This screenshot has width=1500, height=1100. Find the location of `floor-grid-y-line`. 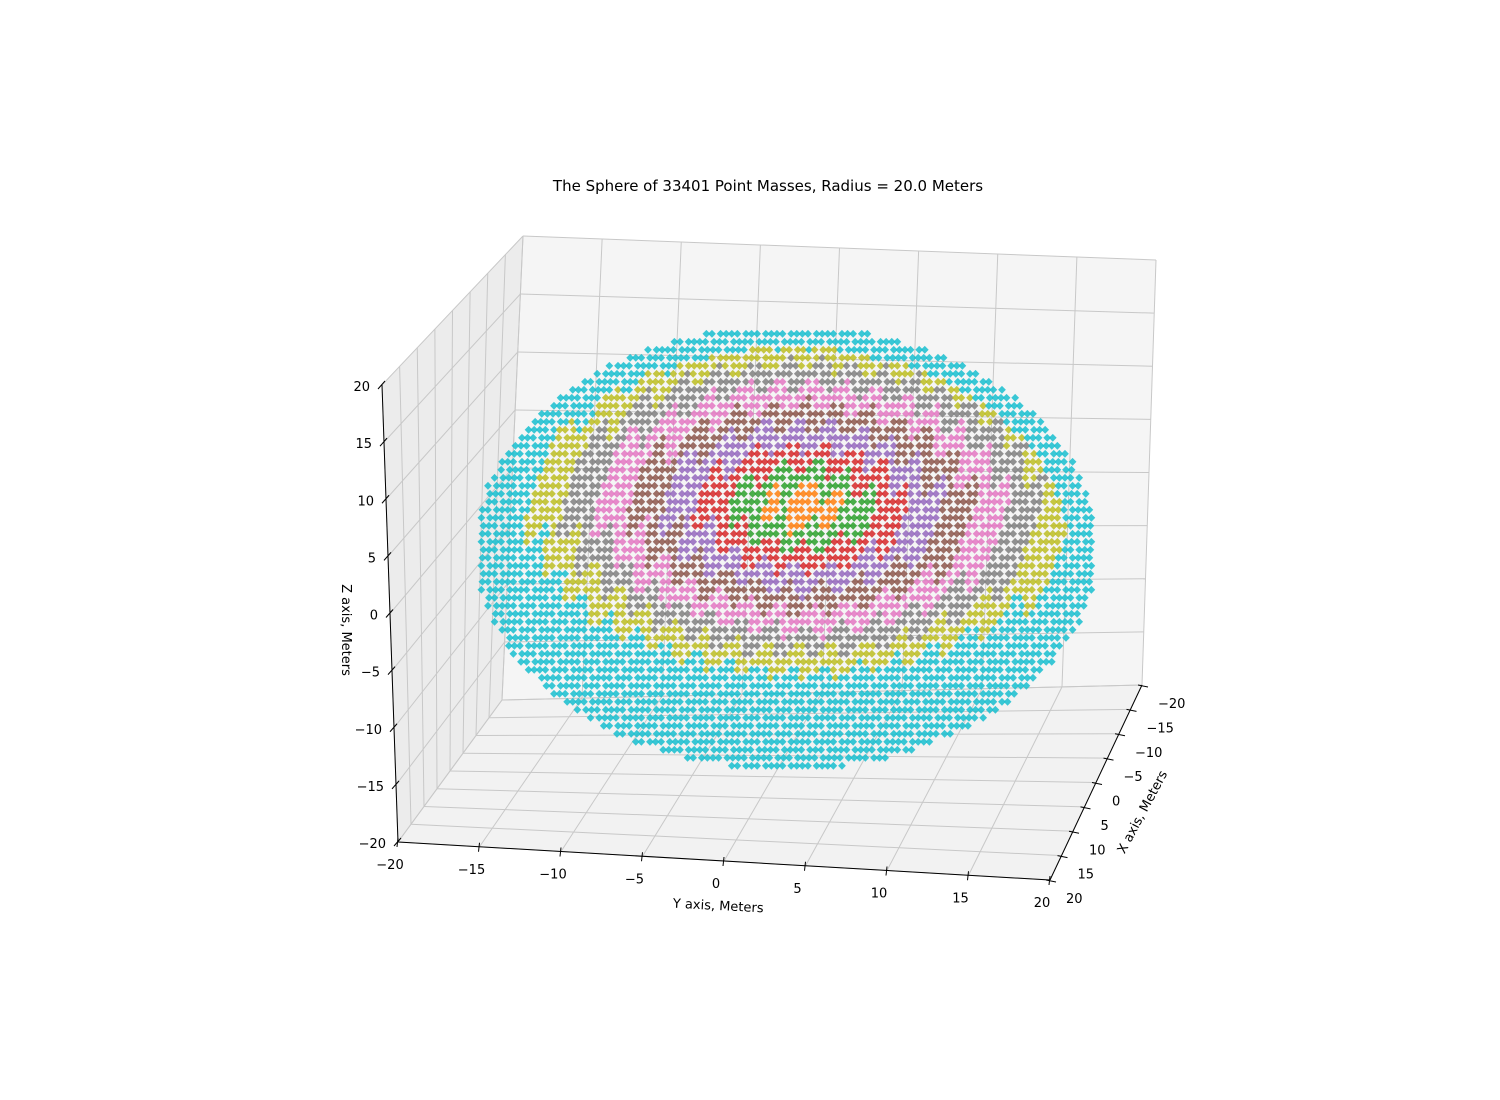

floor-grid-y-line is located at coordinates (1015, 781).